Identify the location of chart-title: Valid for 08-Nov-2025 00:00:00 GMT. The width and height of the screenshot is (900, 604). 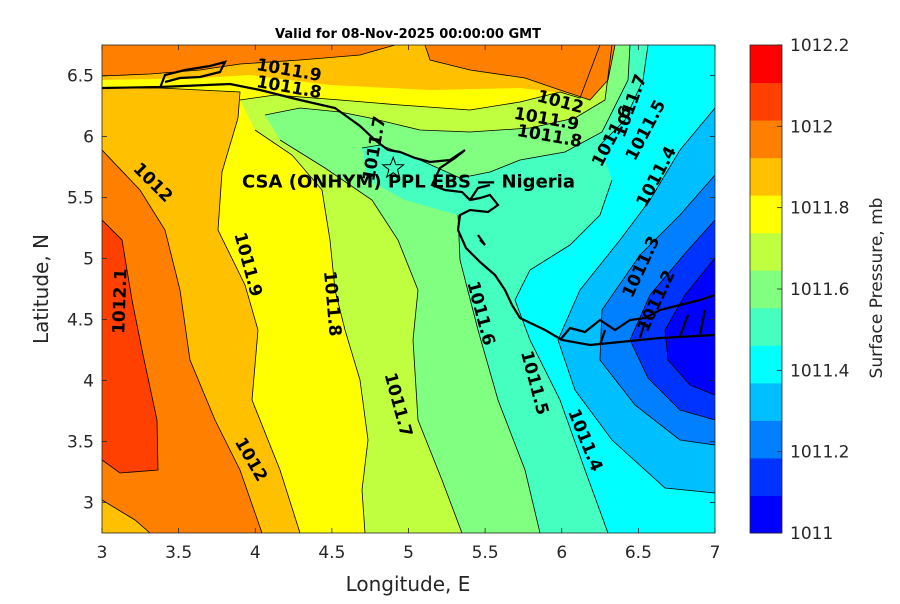
(408, 34).